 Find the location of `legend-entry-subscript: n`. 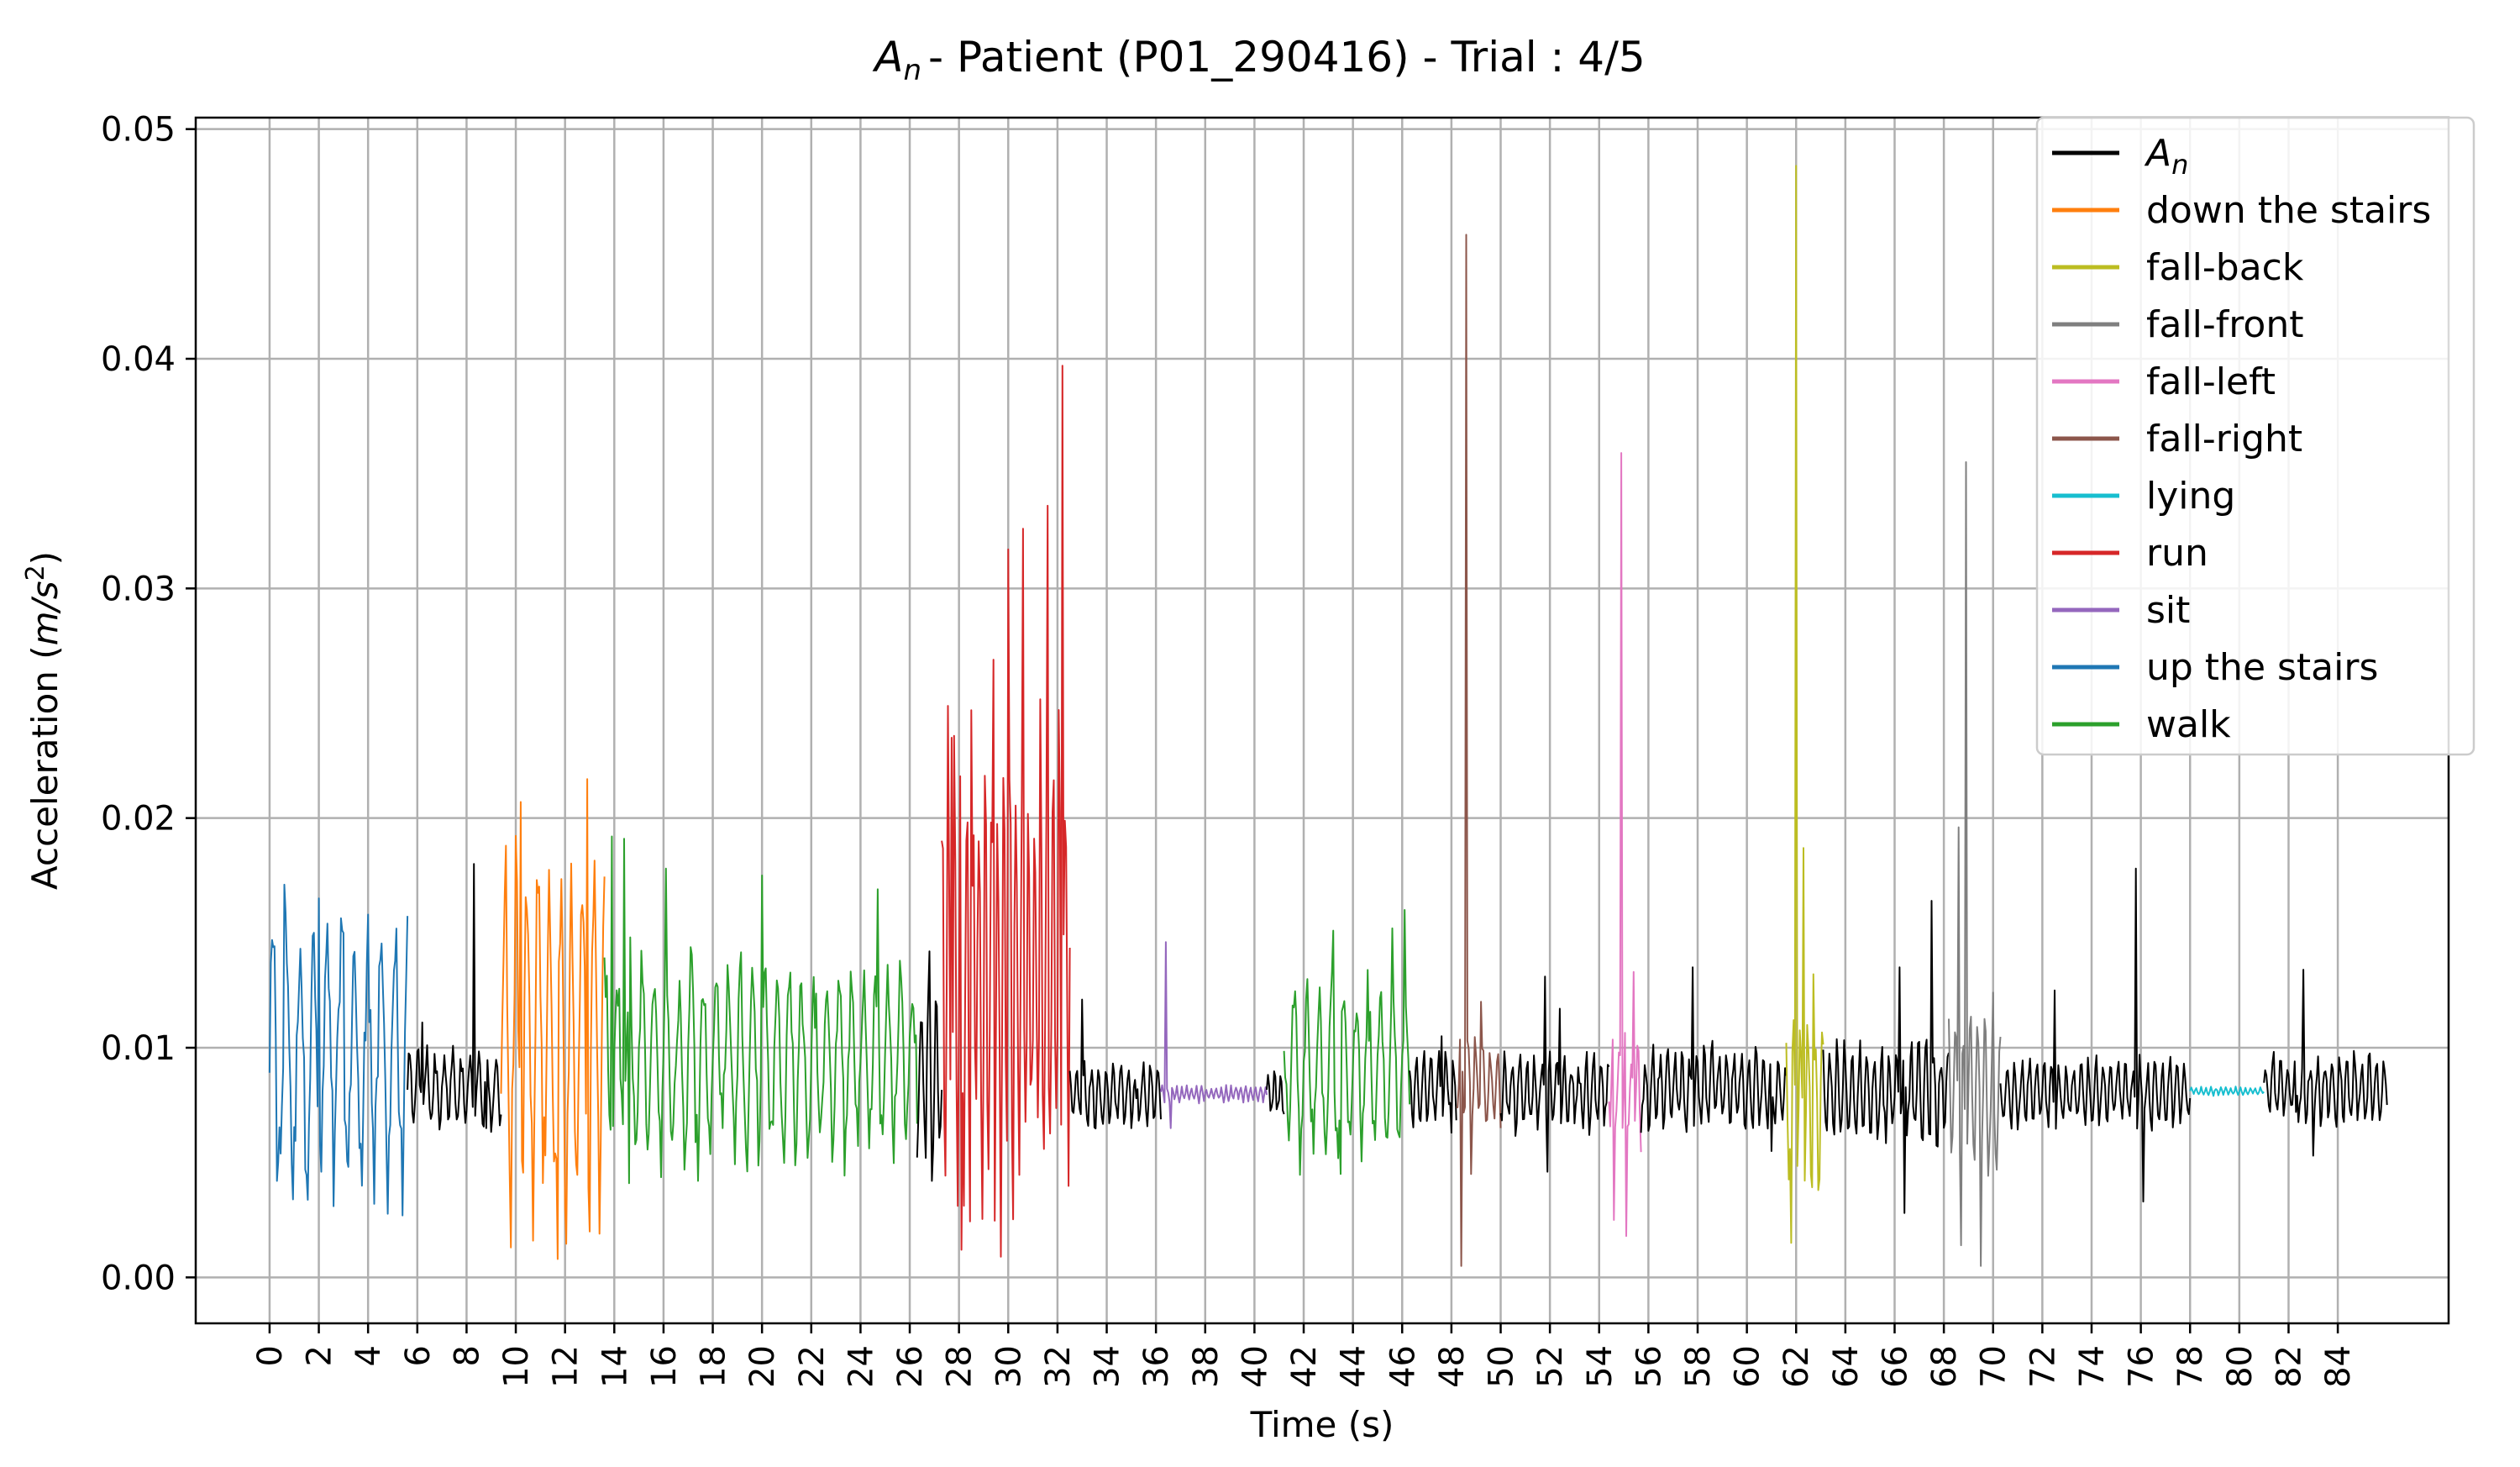

legend-entry-subscript: n is located at coordinates (2179, 165).